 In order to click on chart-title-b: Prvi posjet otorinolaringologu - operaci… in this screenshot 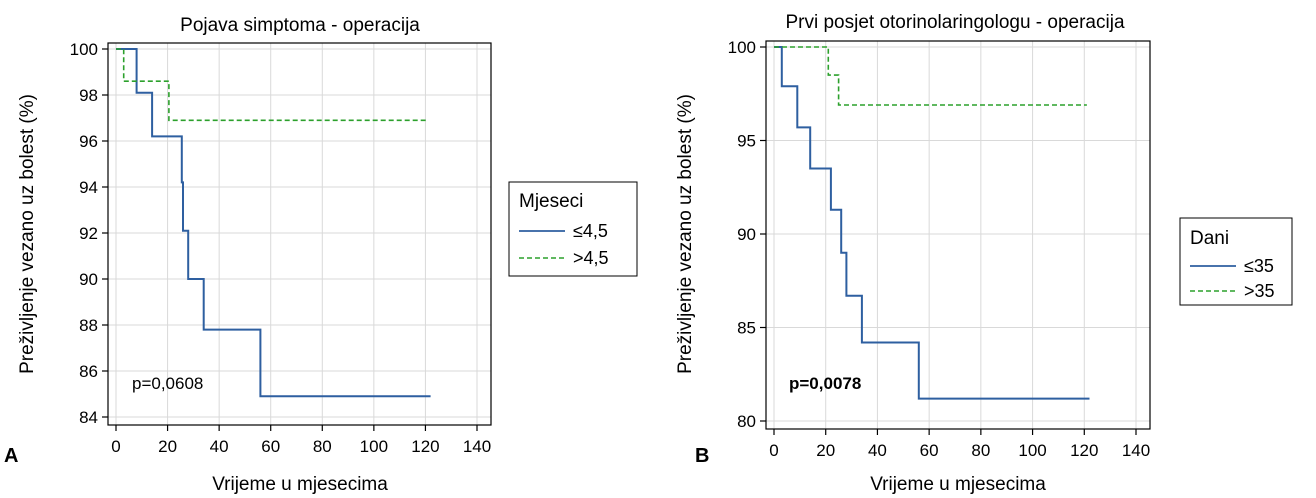, I will do `click(954, 22)`.